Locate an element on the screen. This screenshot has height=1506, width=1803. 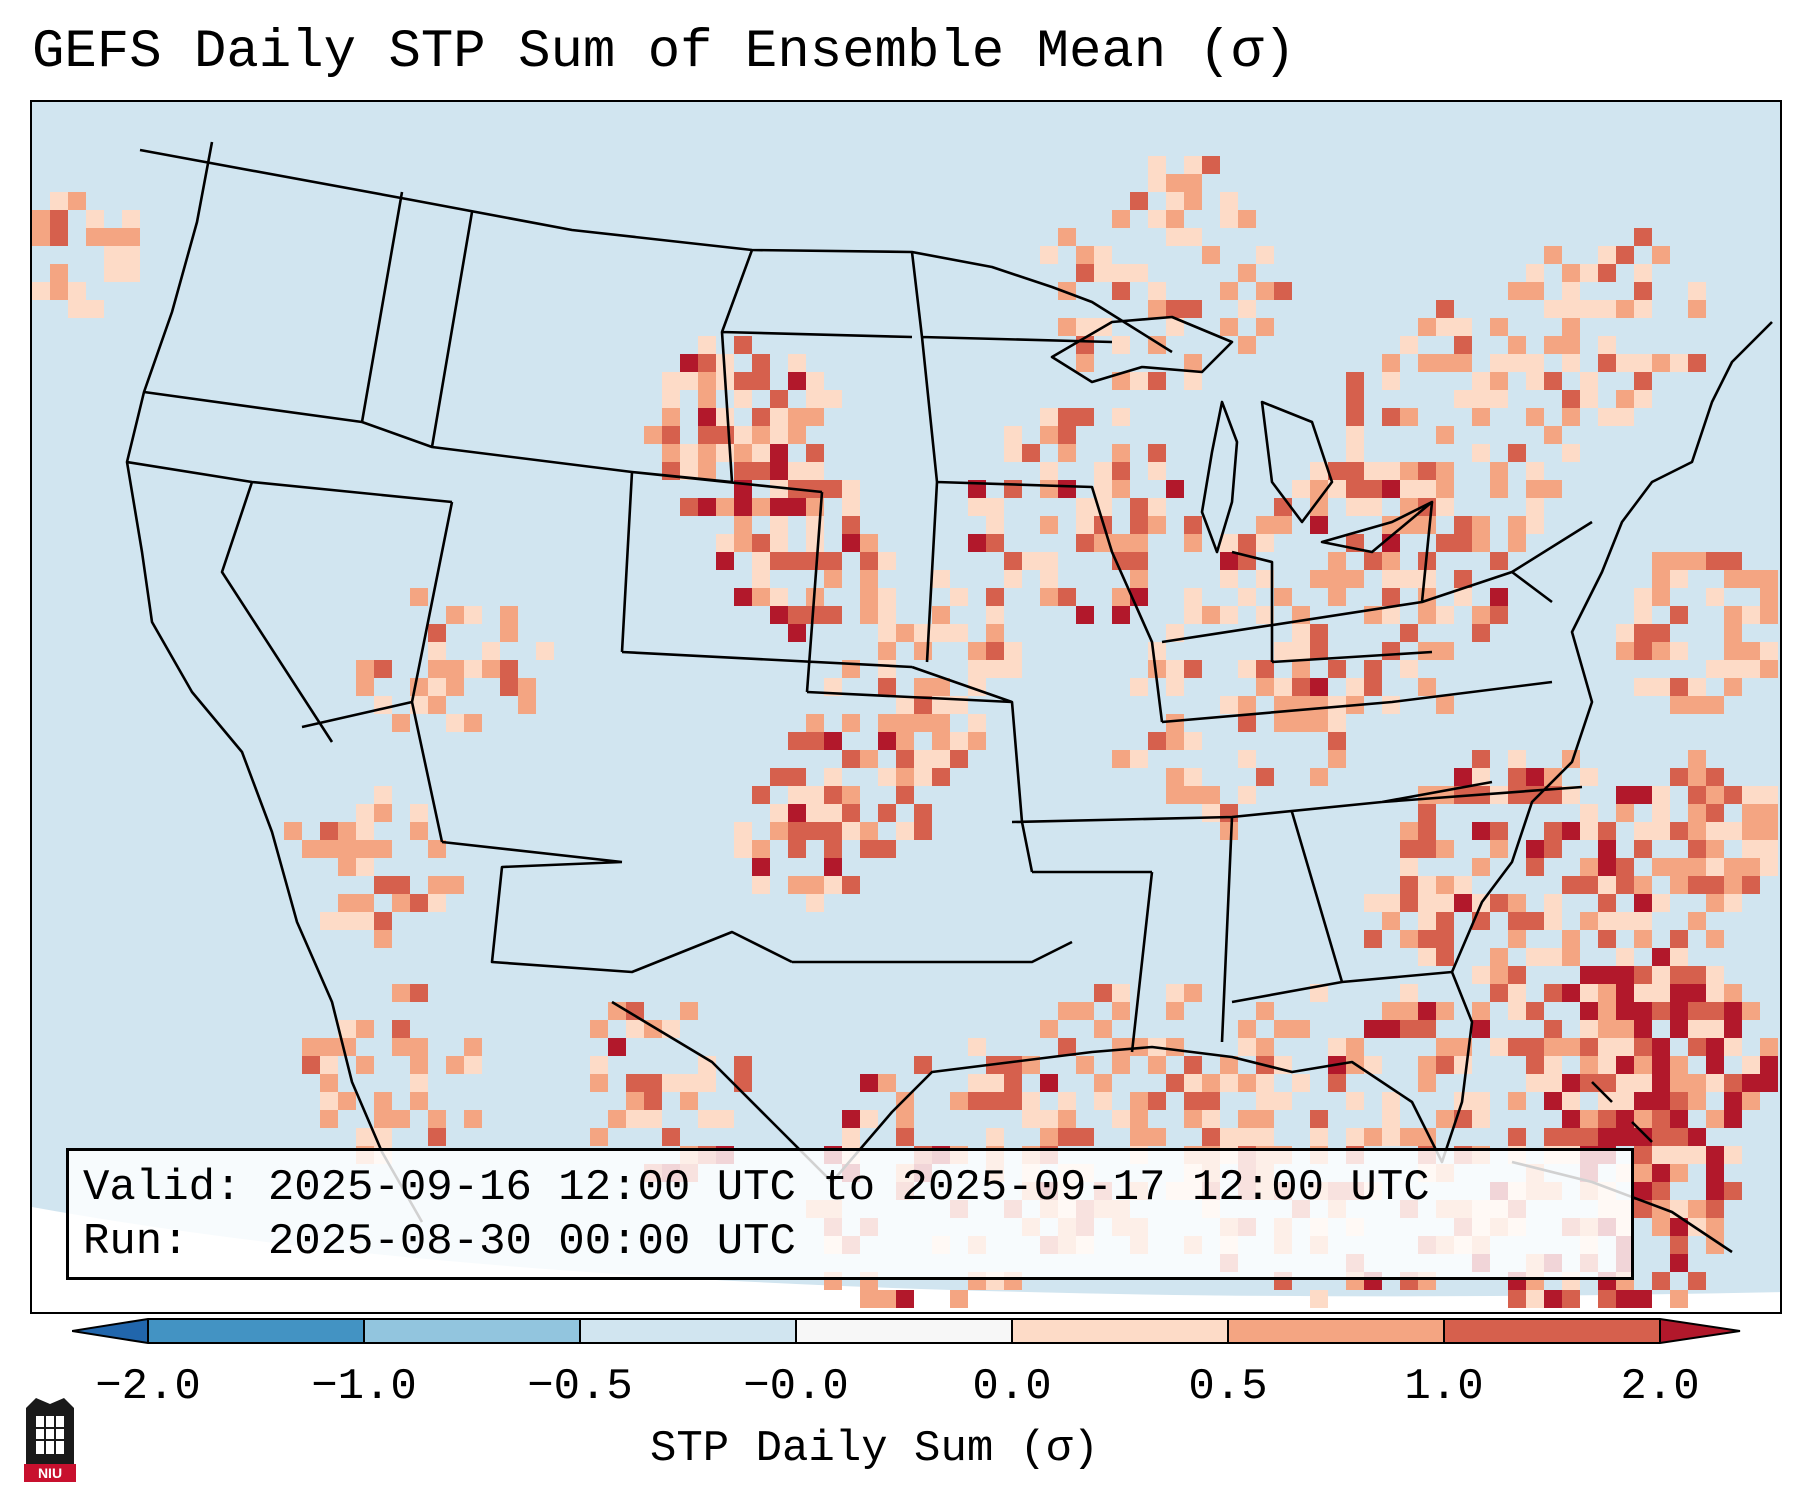
page-title: GEFS Daily STP Sum of Ensemble Mean (σ) is located at coordinates (664, 52).